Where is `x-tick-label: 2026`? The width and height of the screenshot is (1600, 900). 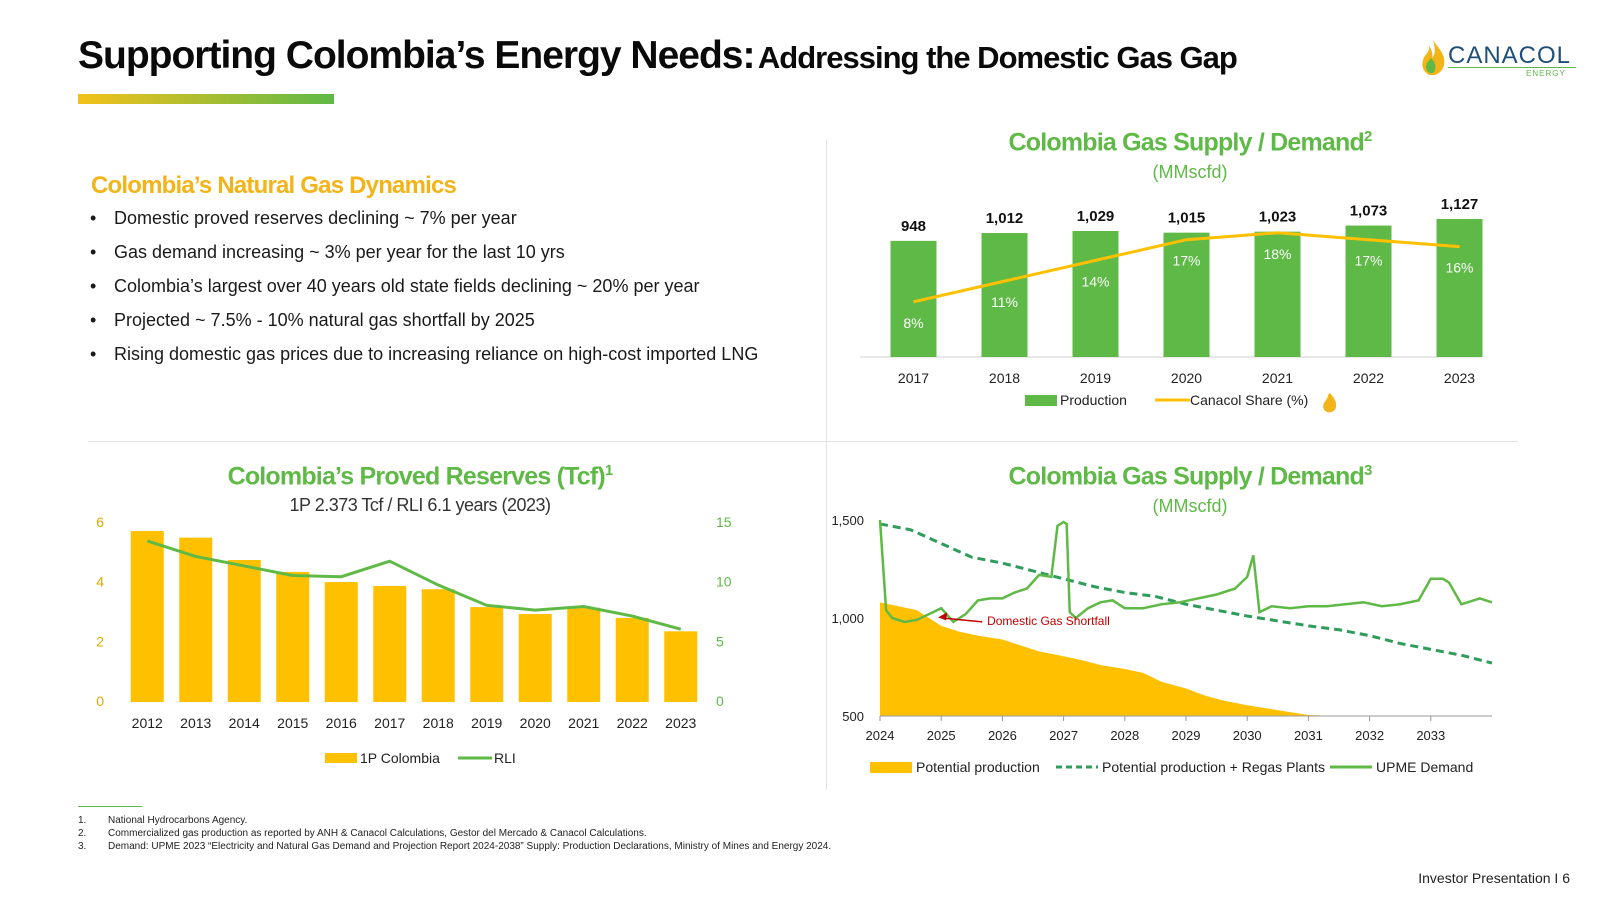
x-tick-label: 2026 is located at coordinates (1002, 735).